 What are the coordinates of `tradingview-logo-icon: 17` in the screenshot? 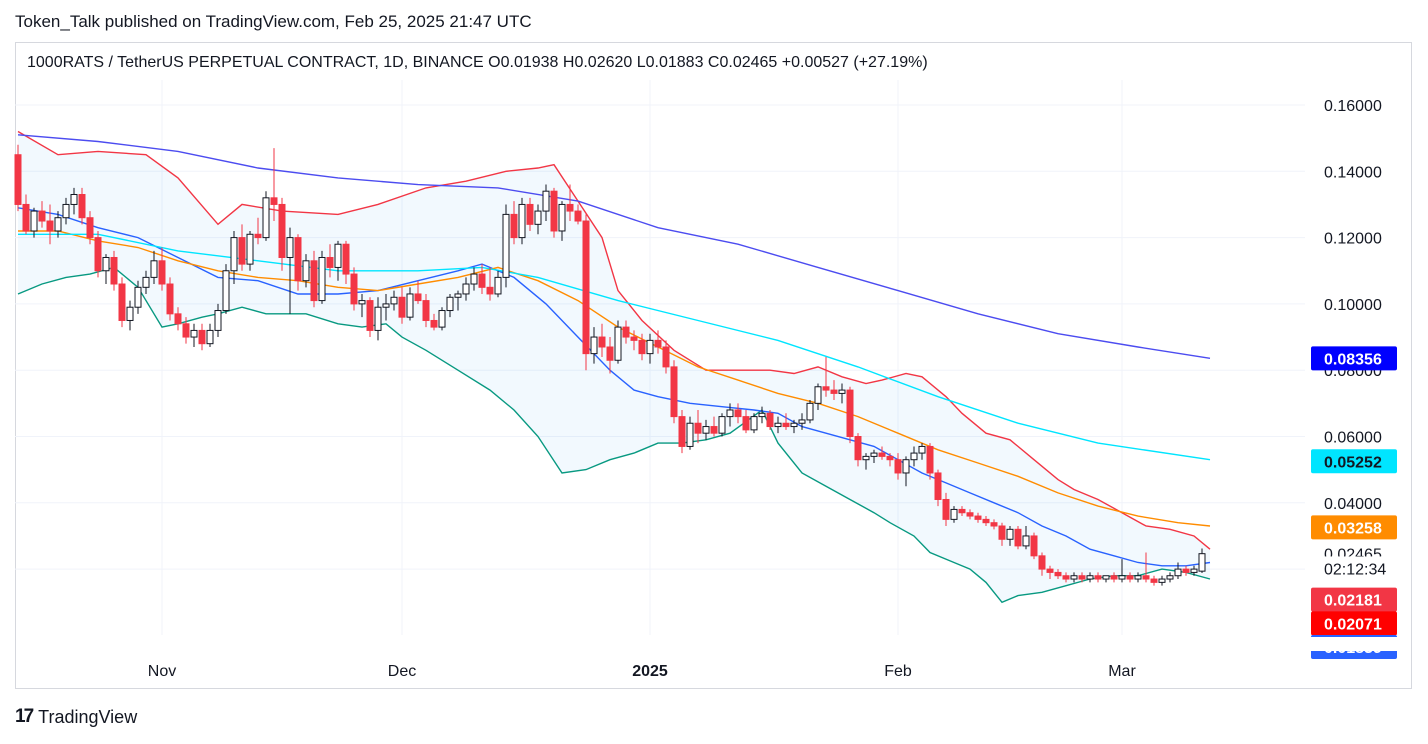 It's located at (24, 716).